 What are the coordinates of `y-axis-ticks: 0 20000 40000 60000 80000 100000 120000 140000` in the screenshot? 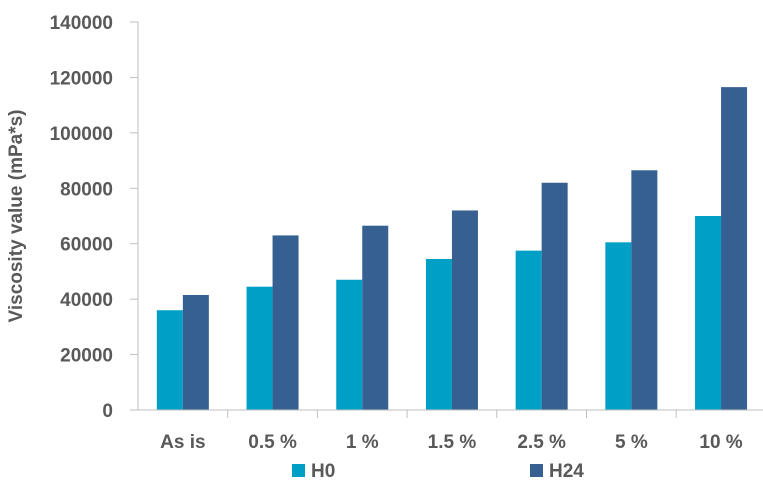 It's located at (94, 217).